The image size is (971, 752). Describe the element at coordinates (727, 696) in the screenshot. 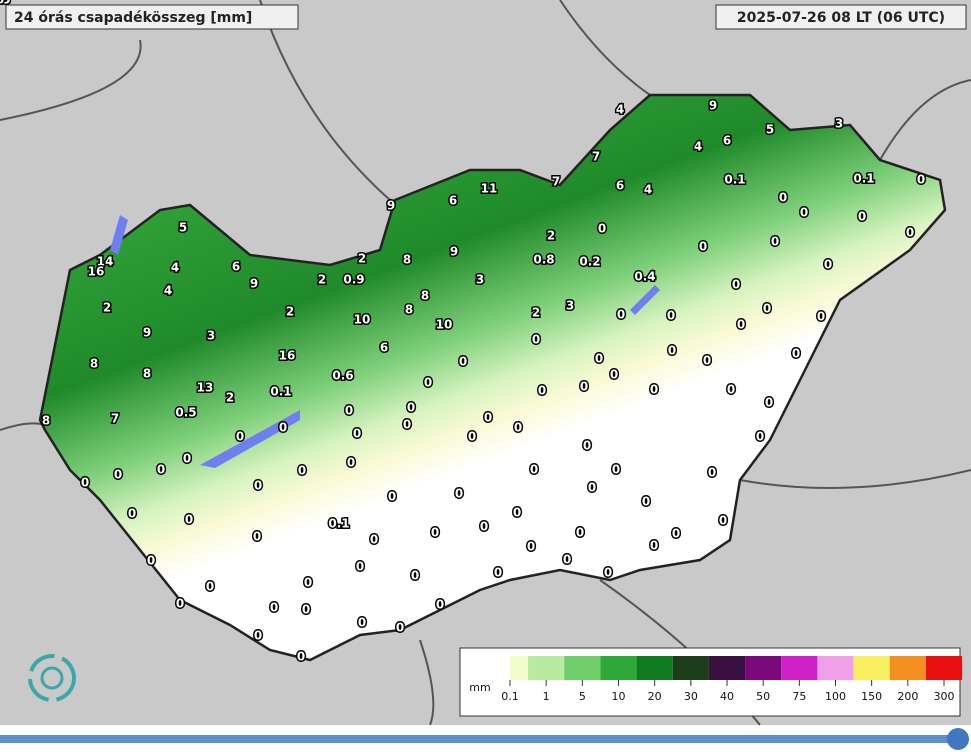

I see `legend-tick-label: 40` at that location.